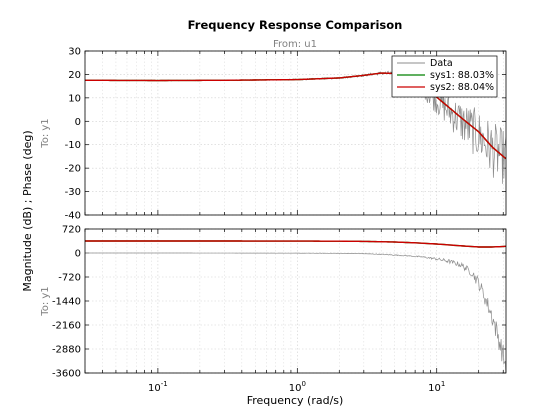 This screenshot has height=420, width=560. I want to click on input-channel-label: From: u1, so click(295, 44).